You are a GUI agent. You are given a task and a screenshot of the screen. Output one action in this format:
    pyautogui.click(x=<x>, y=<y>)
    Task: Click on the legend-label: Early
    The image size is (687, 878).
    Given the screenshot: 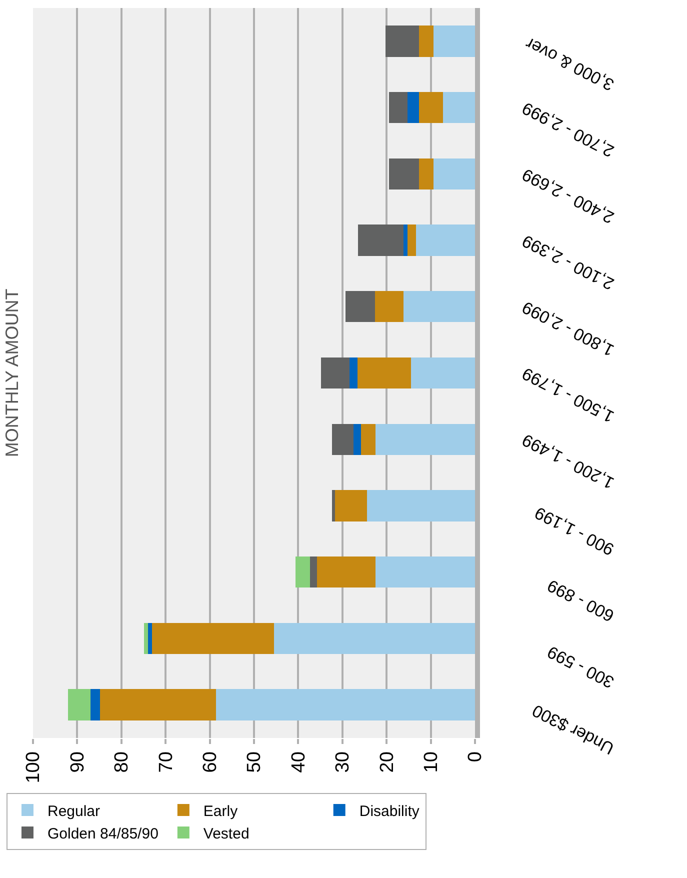 What is the action you would take?
    pyautogui.click(x=220, y=811)
    